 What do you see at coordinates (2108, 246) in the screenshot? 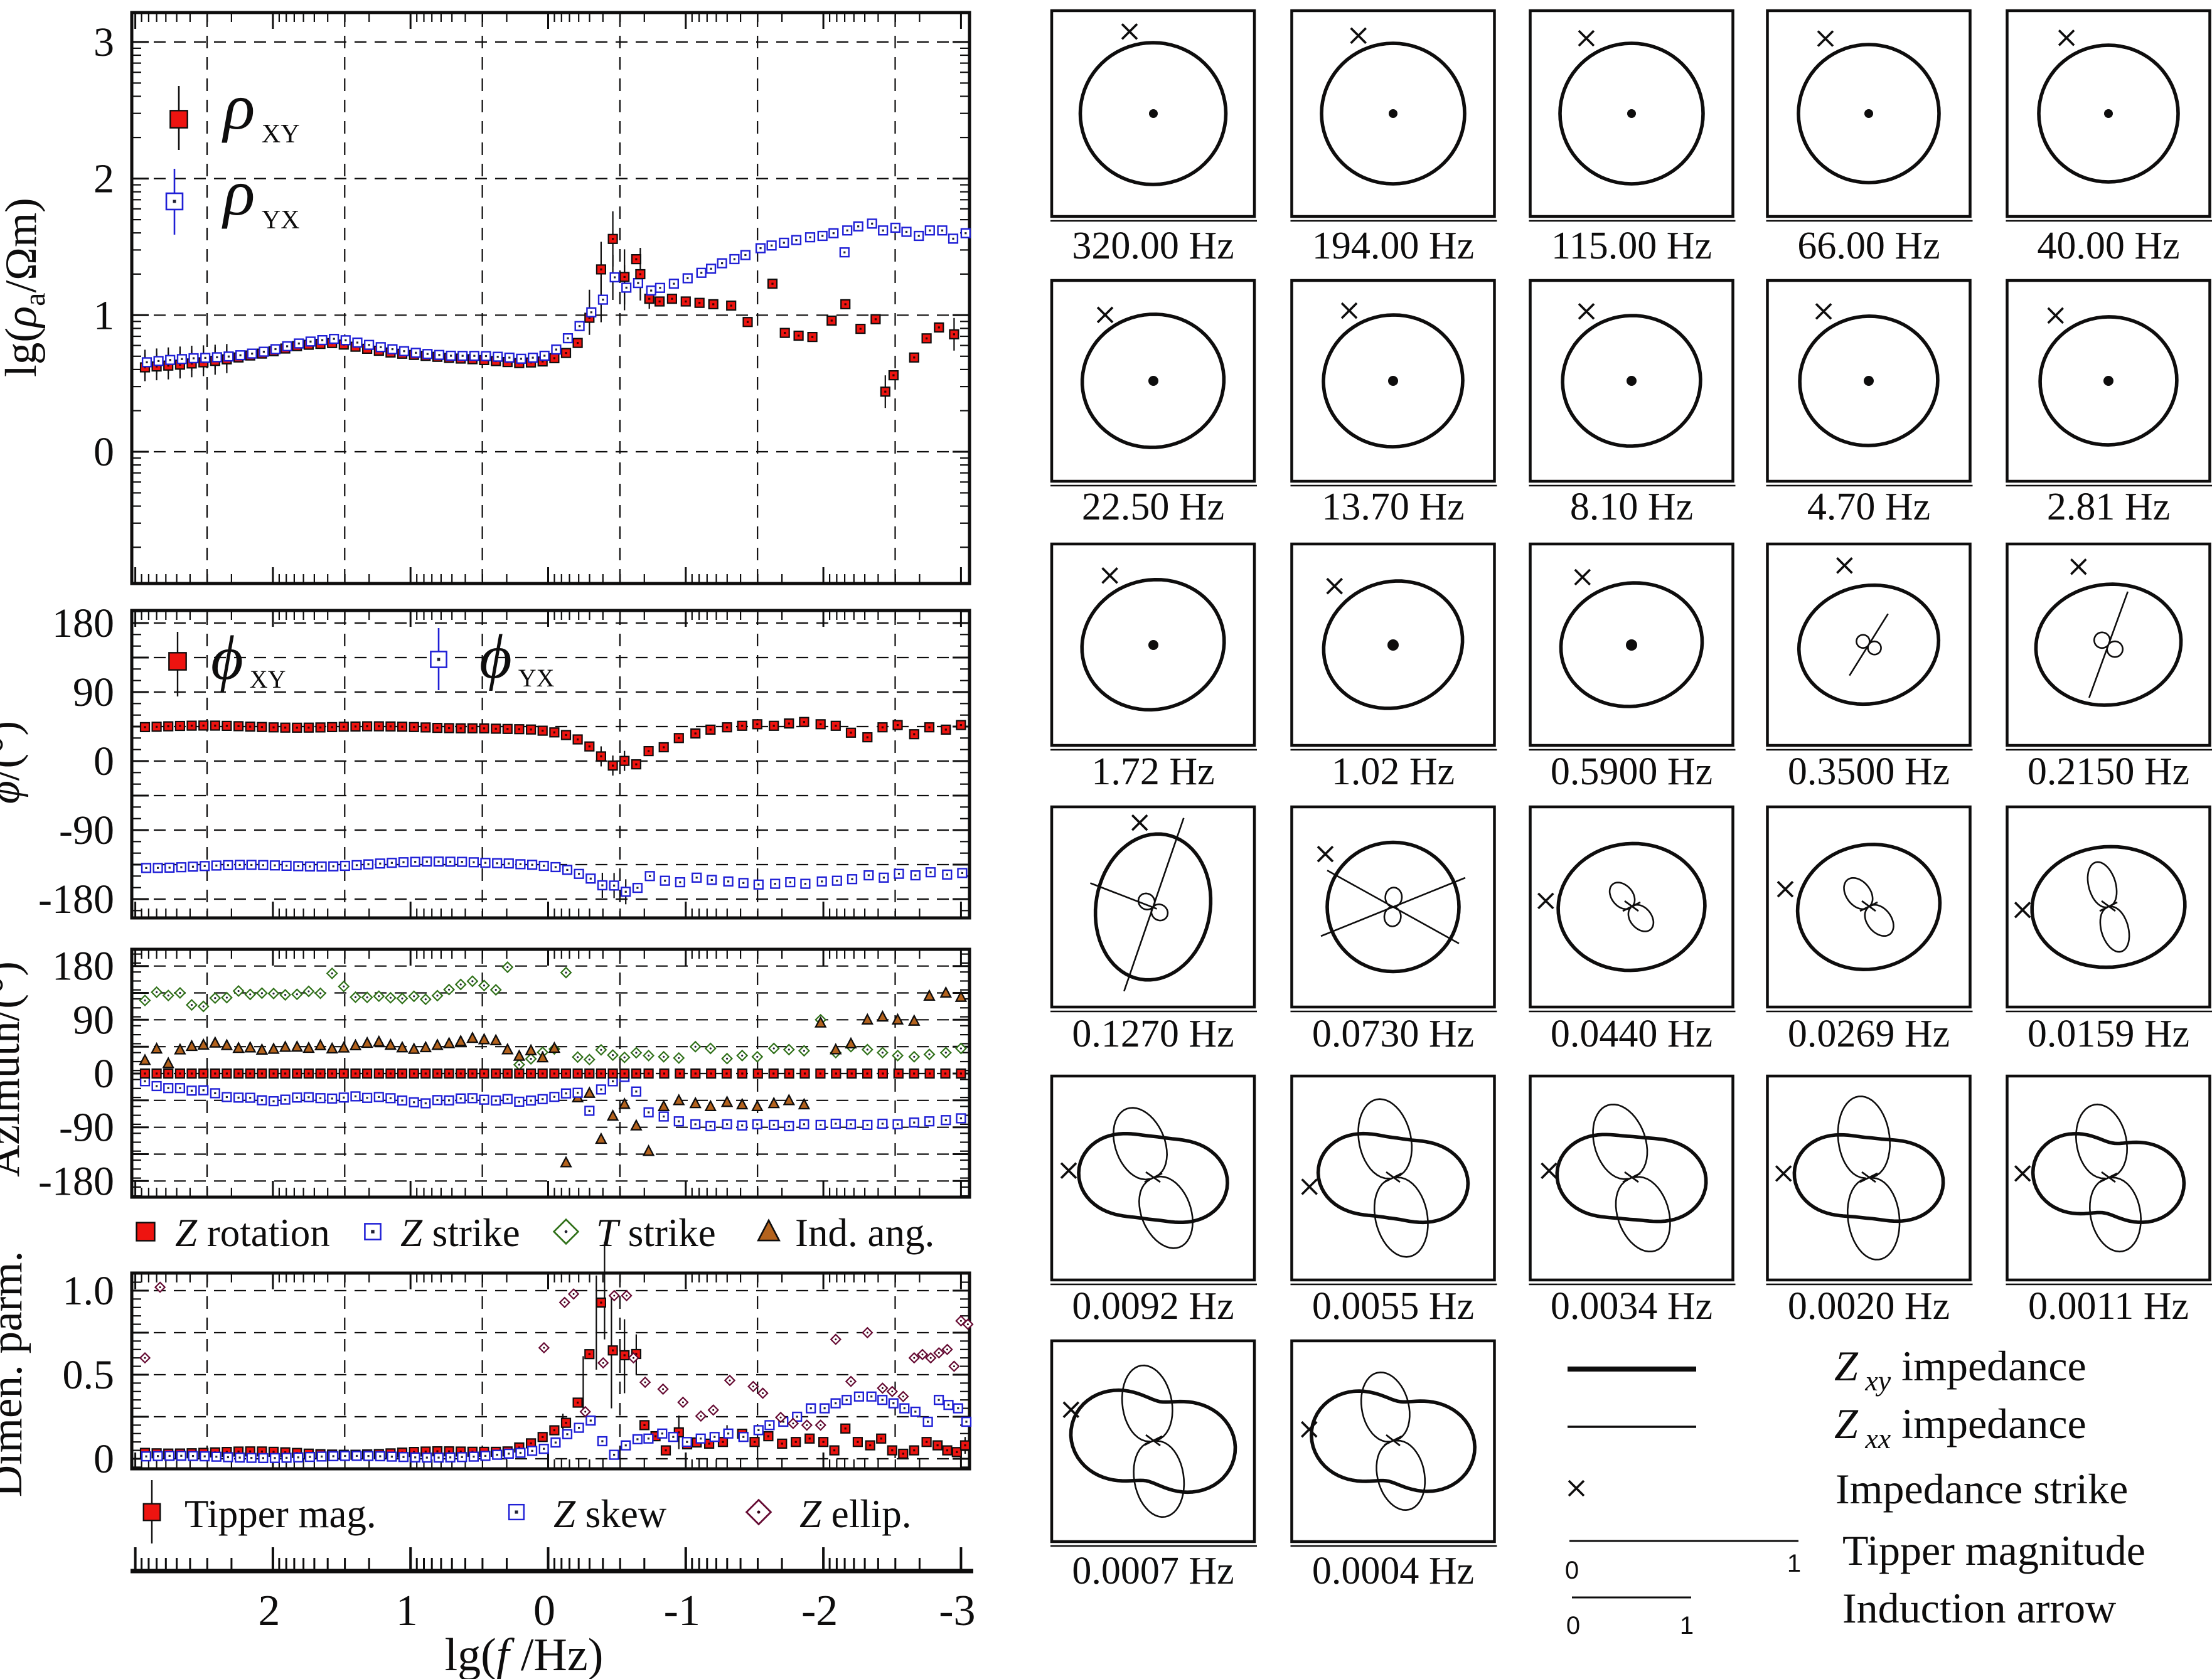
I see `svg-text: 40.00 Hz` at bounding box center [2108, 246].